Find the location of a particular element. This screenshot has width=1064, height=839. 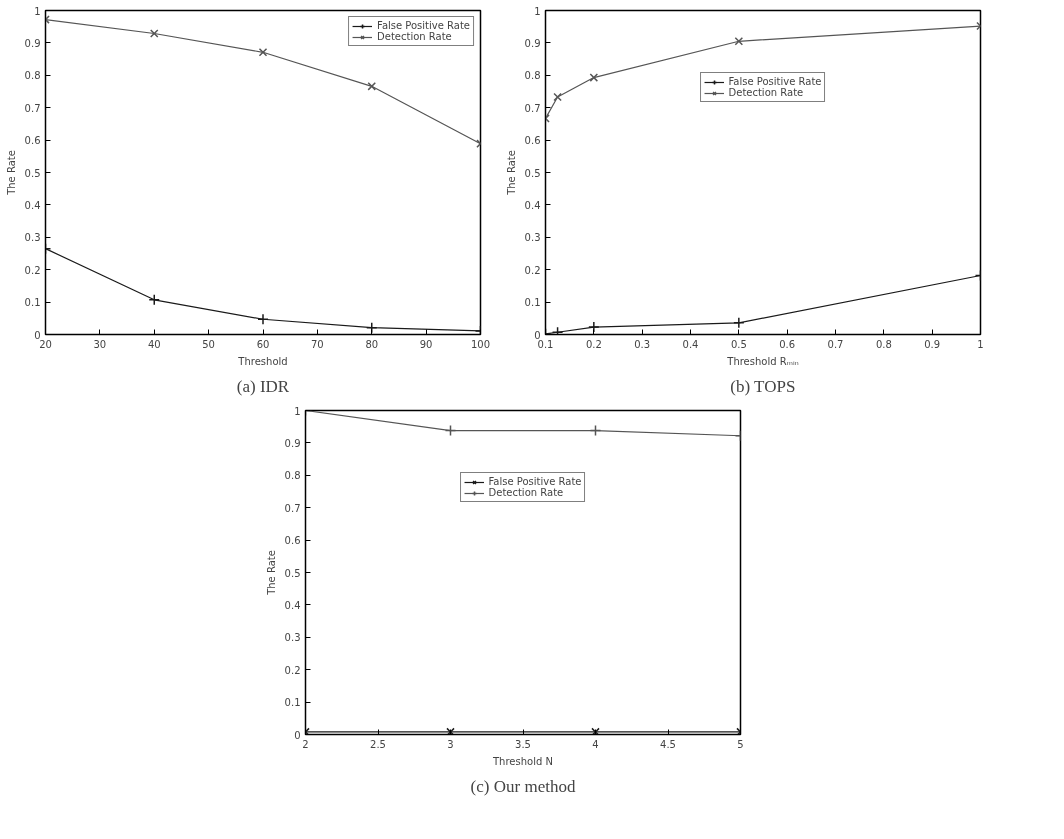

x-tick-label: 80 is located at coordinates (372, 344).